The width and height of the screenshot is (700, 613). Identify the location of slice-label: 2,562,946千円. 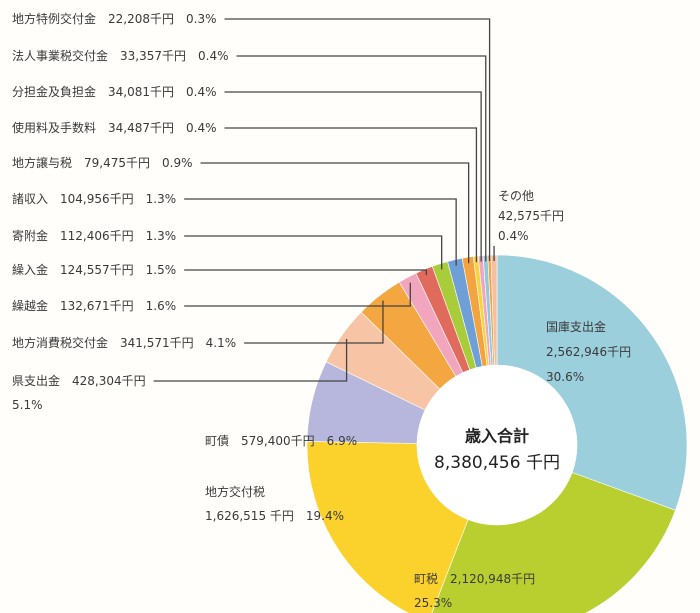
(588, 352).